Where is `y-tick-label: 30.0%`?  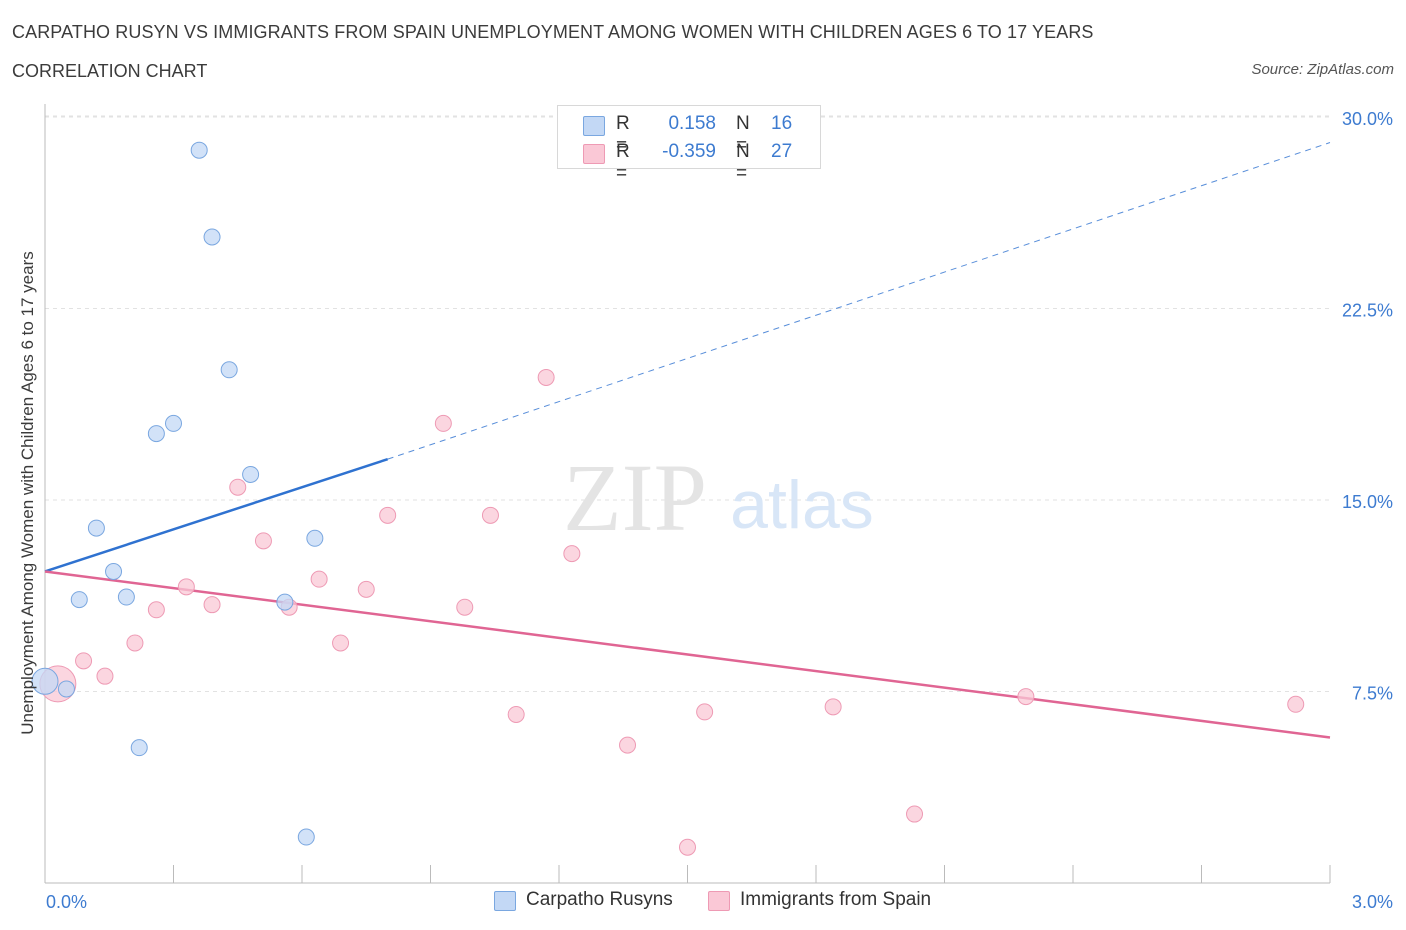 y-tick-label: 30.0% is located at coordinates (1367, 119).